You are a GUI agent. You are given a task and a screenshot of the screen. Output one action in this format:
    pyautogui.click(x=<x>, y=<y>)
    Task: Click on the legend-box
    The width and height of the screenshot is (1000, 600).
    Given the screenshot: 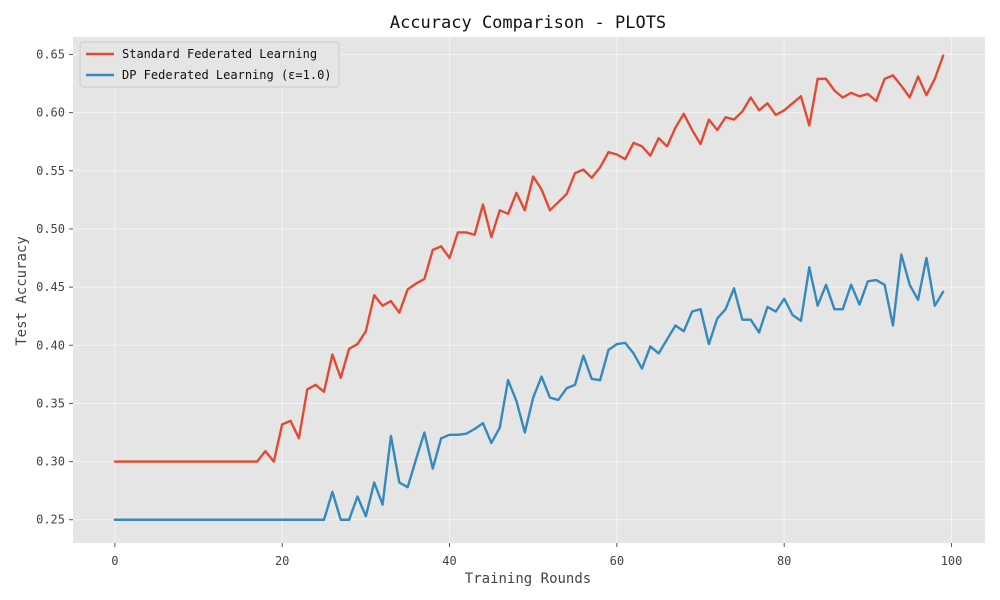 What is the action you would take?
    pyautogui.click(x=209, y=64)
    